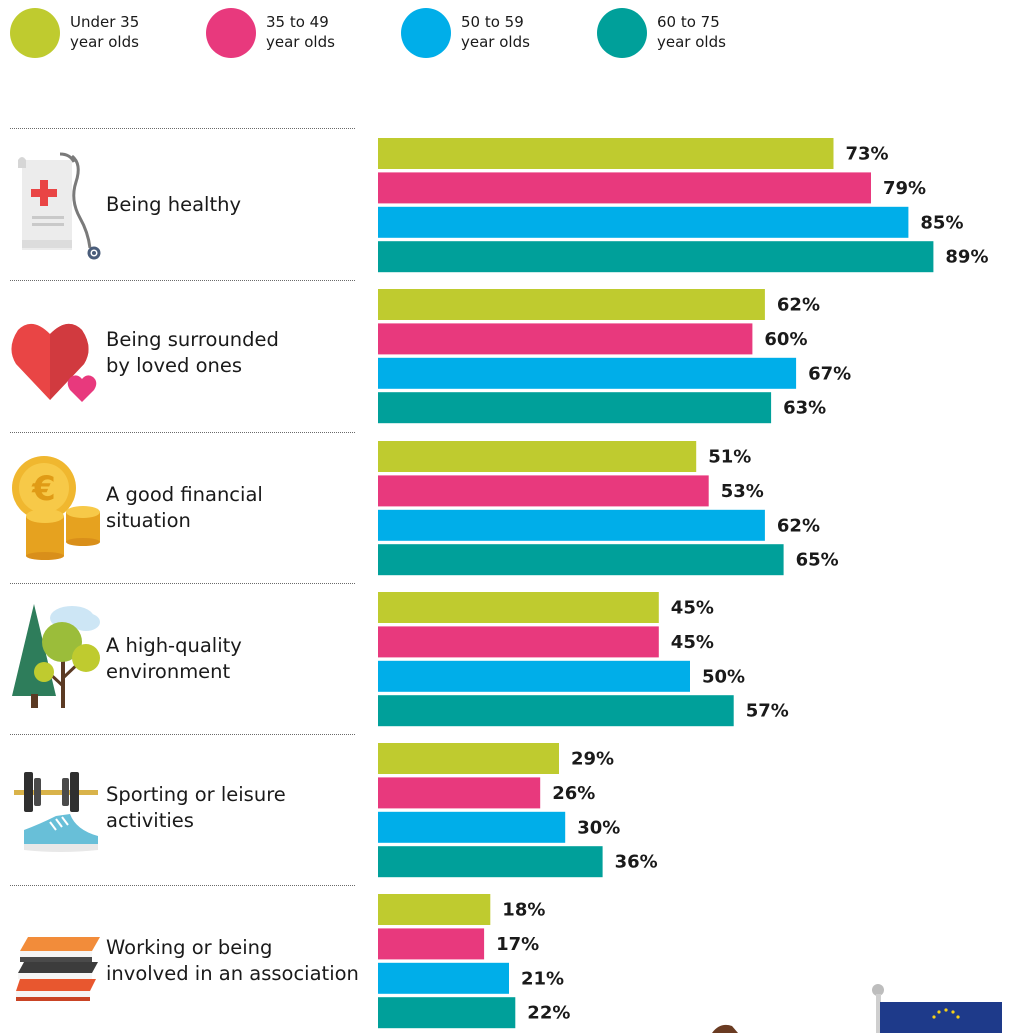  What do you see at coordinates (817, 560) in the screenshot?
I see `bar-value-label: 65%` at bounding box center [817, 560].